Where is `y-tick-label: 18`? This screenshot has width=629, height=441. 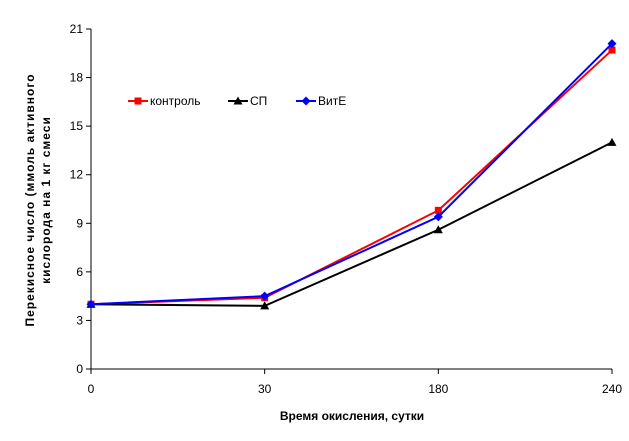 y-tick-label: 18 is located at coordinates (77, 78).